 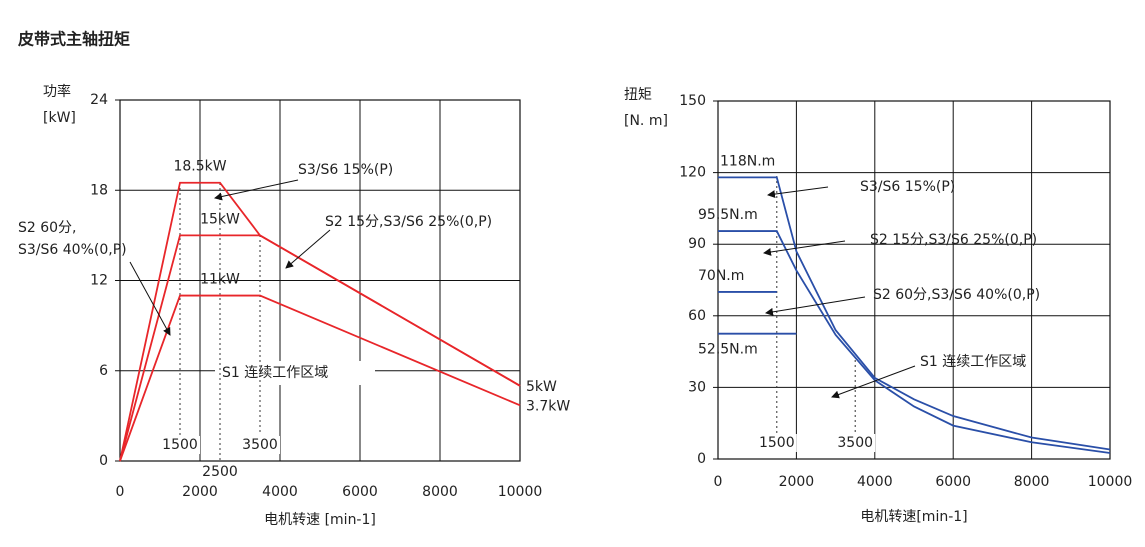 What do you see at coordinates (199, 167) in the screenshot?
I see `value-label: 18.5kW` at bounding box center [199, 167].